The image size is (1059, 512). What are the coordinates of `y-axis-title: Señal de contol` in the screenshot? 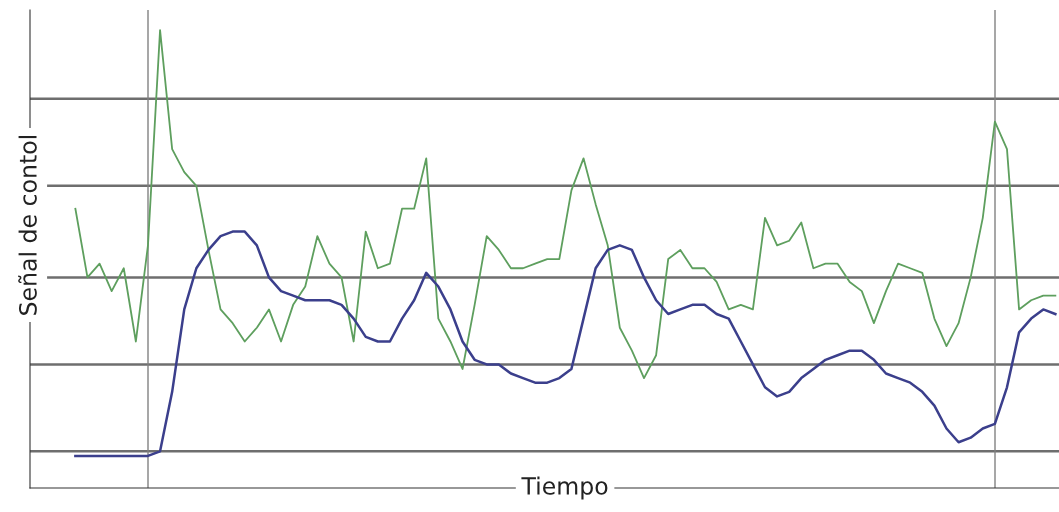 It's located at (27, 225).